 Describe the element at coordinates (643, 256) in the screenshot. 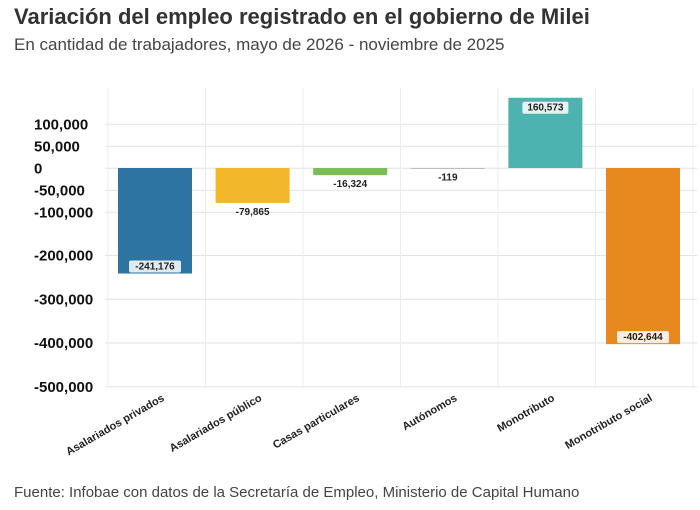

I see `bar-monotributo-social` at that location.